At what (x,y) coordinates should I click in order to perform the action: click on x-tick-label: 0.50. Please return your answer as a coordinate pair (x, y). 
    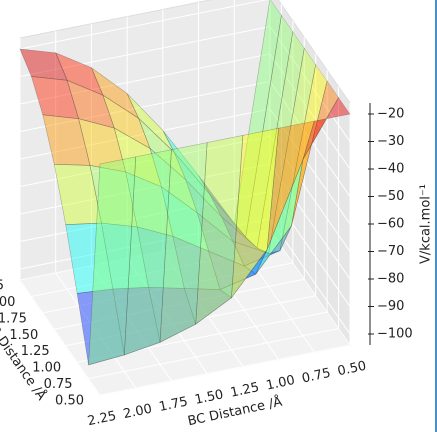
    Looking at the image, I should click on (69, 401).